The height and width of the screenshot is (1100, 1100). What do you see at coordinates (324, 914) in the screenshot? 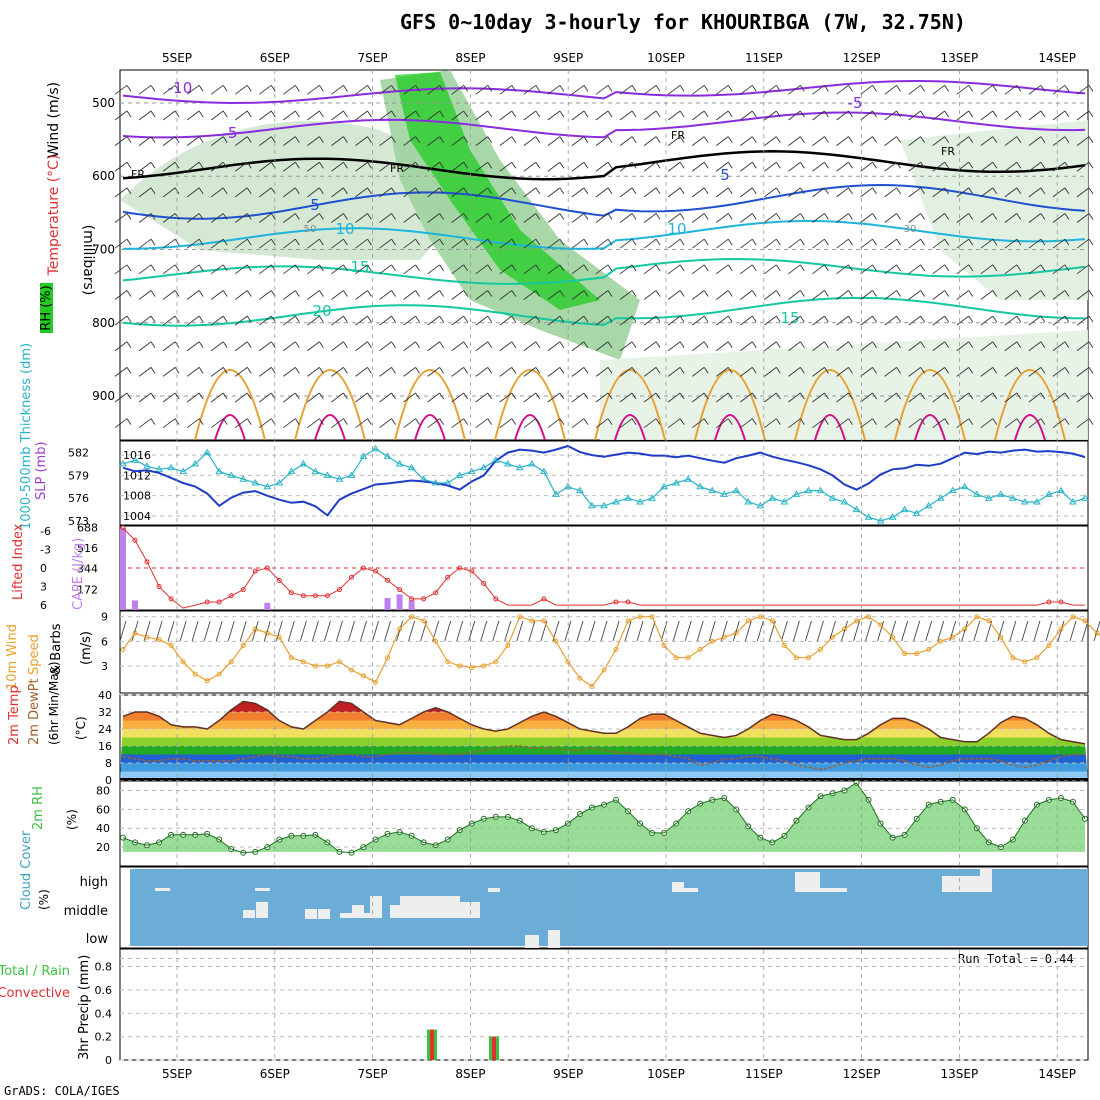
I see `cloud-block` at bounding box center [324, 914].